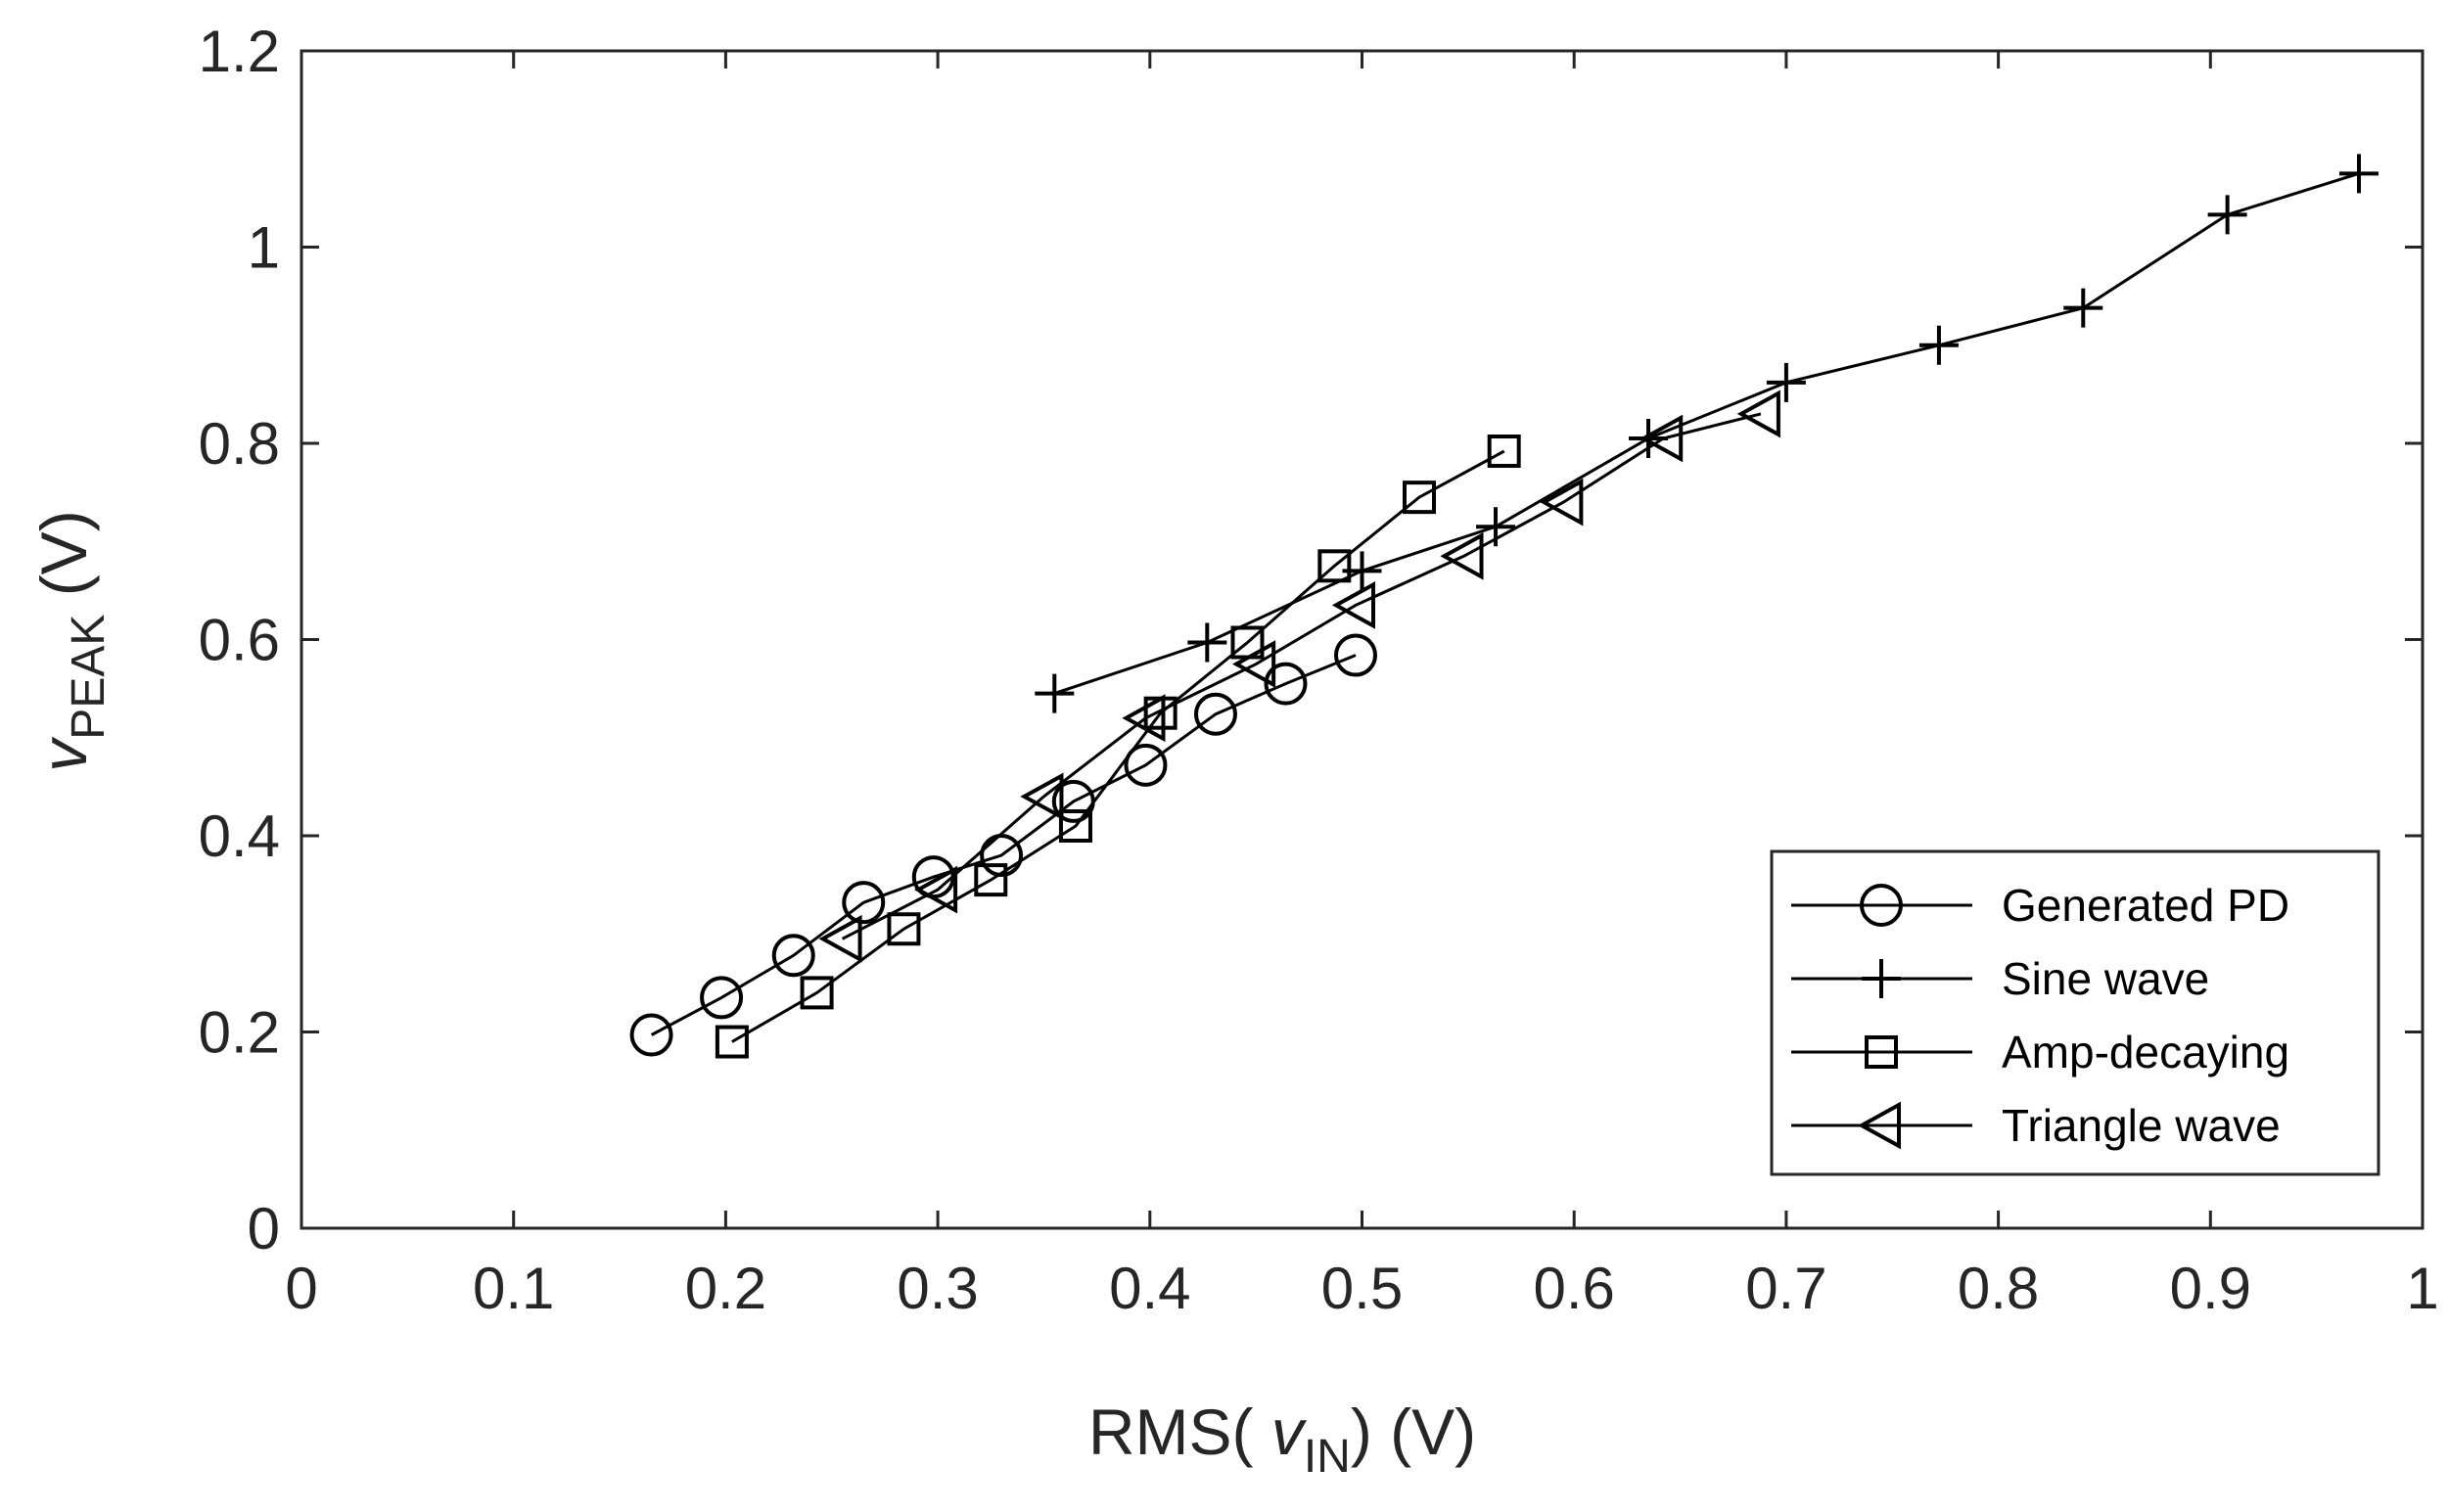 The image size is (2448, 1512). What do you see at coordinates (71, 640) in the screenshot?
I see `y-axis-label: vPEAK (V)` at bounding box center [71, 640].